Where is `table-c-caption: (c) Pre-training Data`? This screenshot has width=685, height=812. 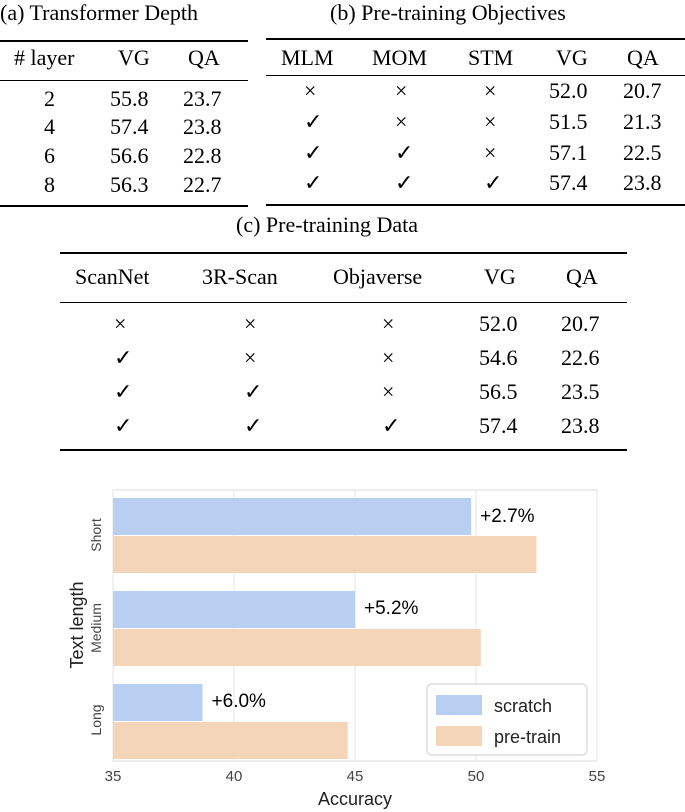 table-c-caption: (c) Pre-training Data is located at coordinates (327, 224).